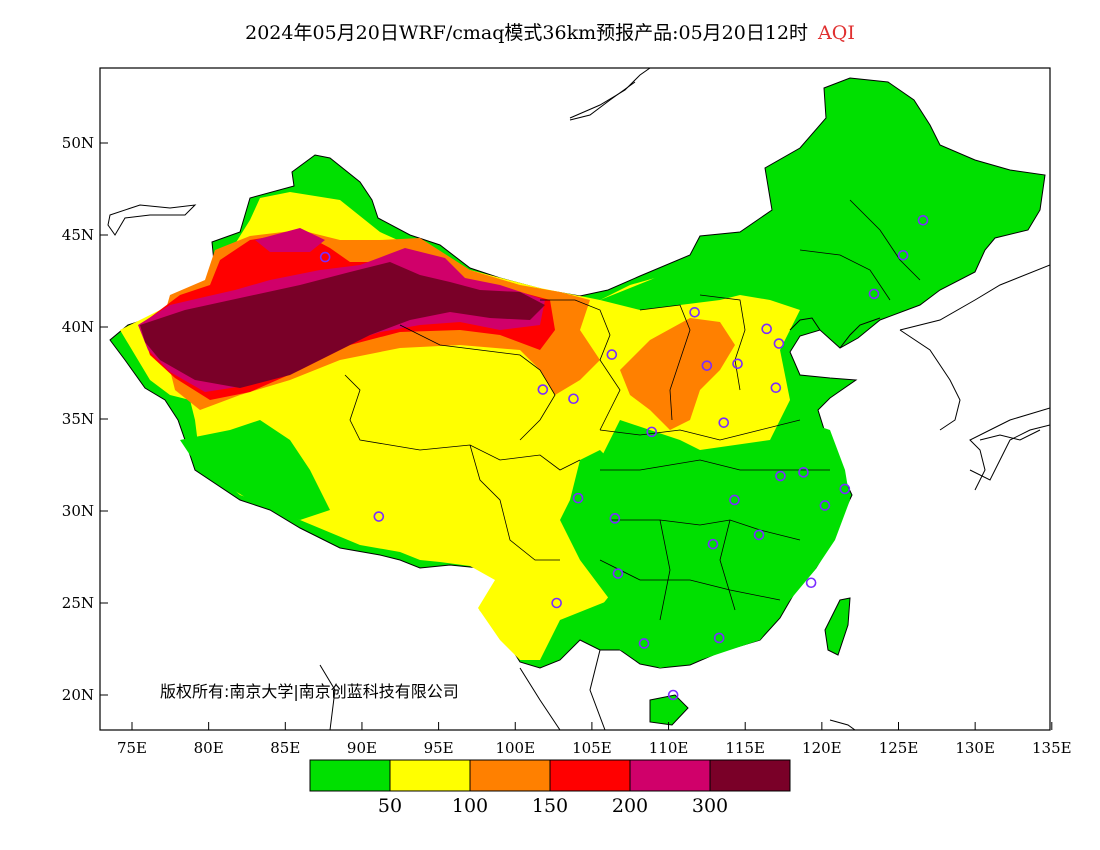 This screenshot has width=1100, height=850. What do you see at coordinates (255, 470) in the screenshot?
I see `green-patch-west` at bounding box center [255, 470].